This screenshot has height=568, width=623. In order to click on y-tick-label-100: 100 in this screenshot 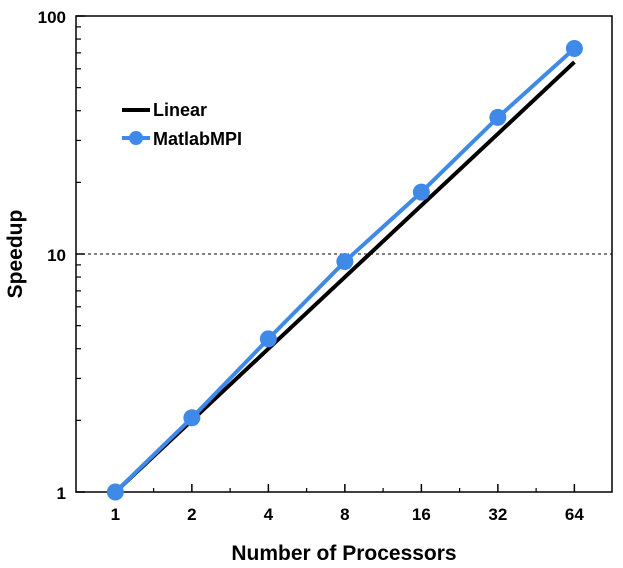, I will do `click(52, 17)`.